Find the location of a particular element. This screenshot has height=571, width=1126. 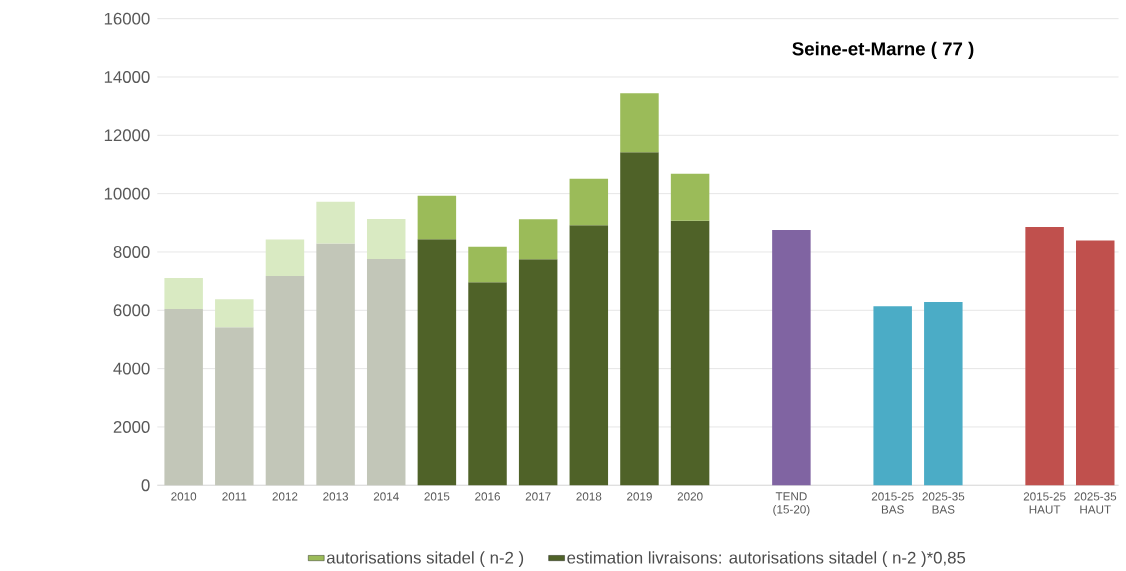

y-tick-label: 10000 is located at coordinates (127, 193).